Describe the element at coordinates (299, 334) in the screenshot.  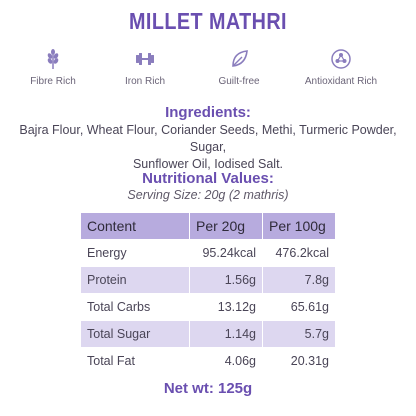
I see `row-value-100g: 5.7g` at that location.